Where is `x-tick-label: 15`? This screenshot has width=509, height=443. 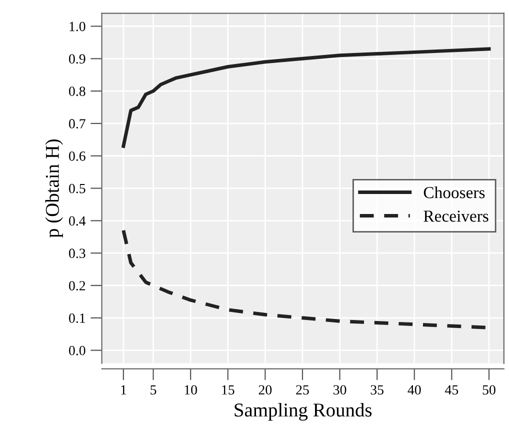 x-tick-label: 15 is located at coordinates (228, 390).